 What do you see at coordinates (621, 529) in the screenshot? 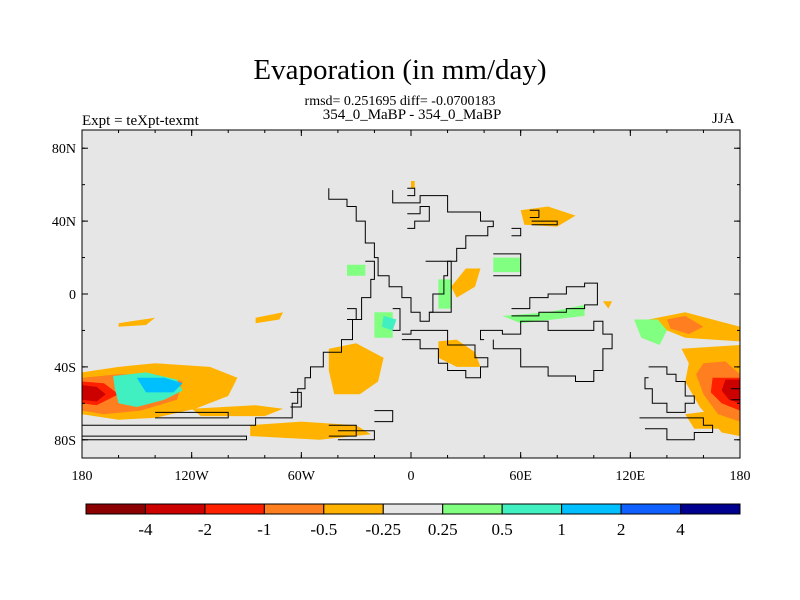
I see `colorbar-label: 2` at bounding box center [621, 529].